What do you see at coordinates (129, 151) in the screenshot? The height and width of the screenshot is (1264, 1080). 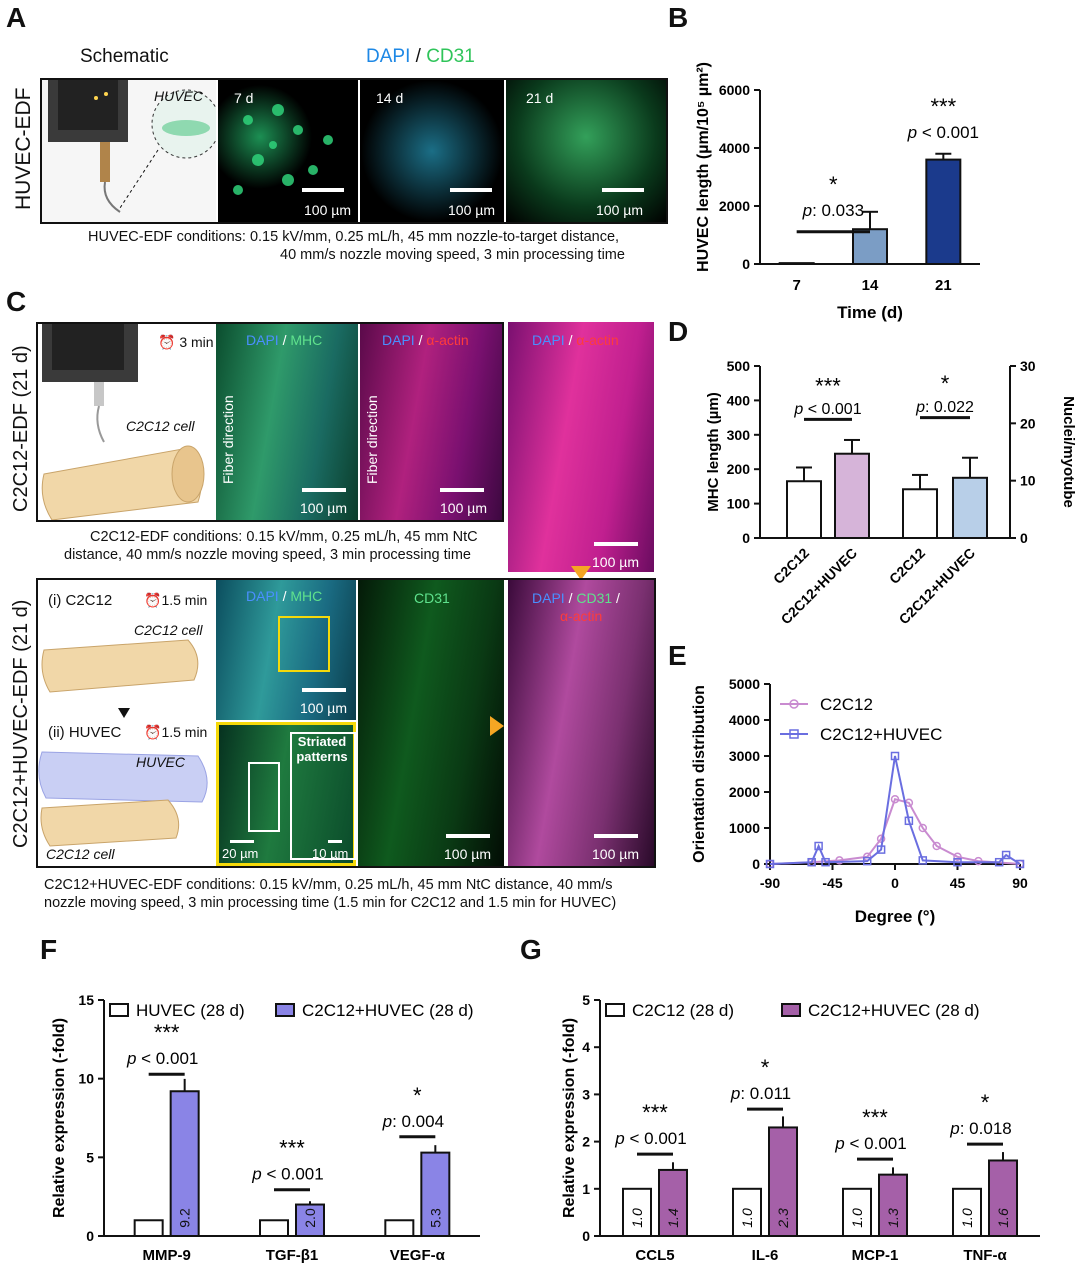 I see `huvec-schematic: HUVEC` at bounding box center [129, 151].